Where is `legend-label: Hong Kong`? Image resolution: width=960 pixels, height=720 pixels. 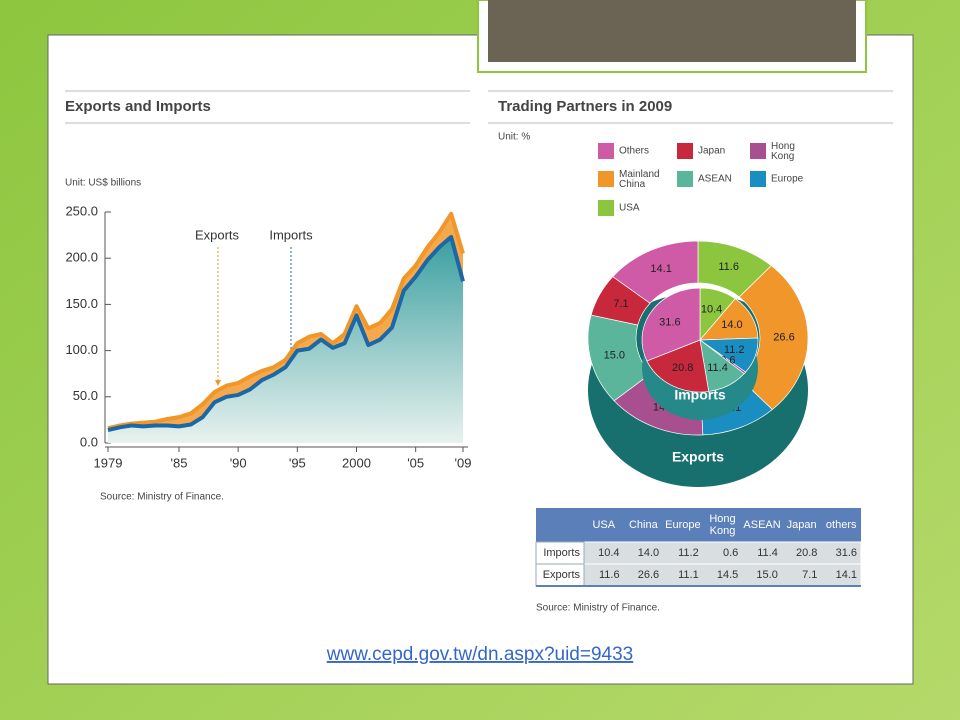
legend-label: Hong Kong is located at coordinates (783, 151).